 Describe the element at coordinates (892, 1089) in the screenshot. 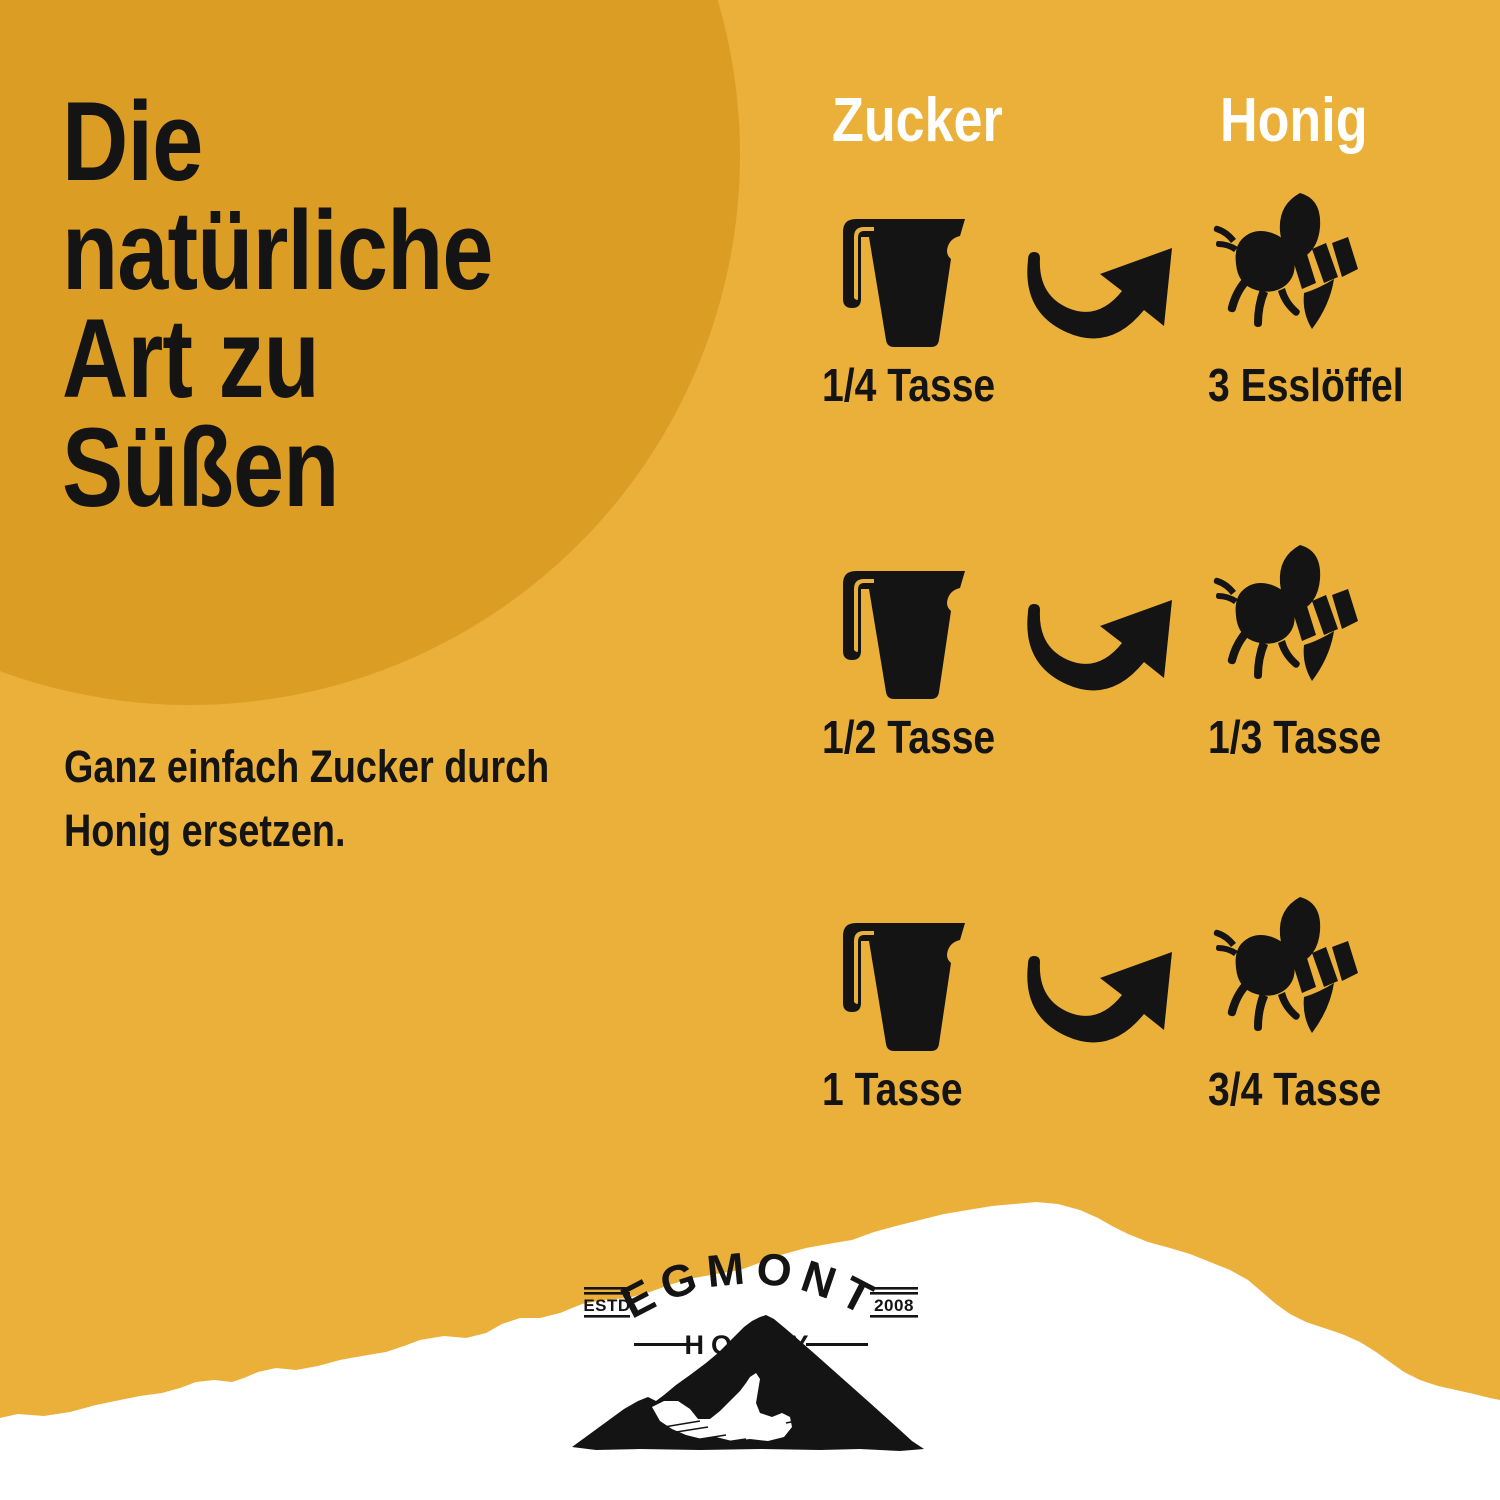

I see `sugar-amount: 1 Tasse` at that location.